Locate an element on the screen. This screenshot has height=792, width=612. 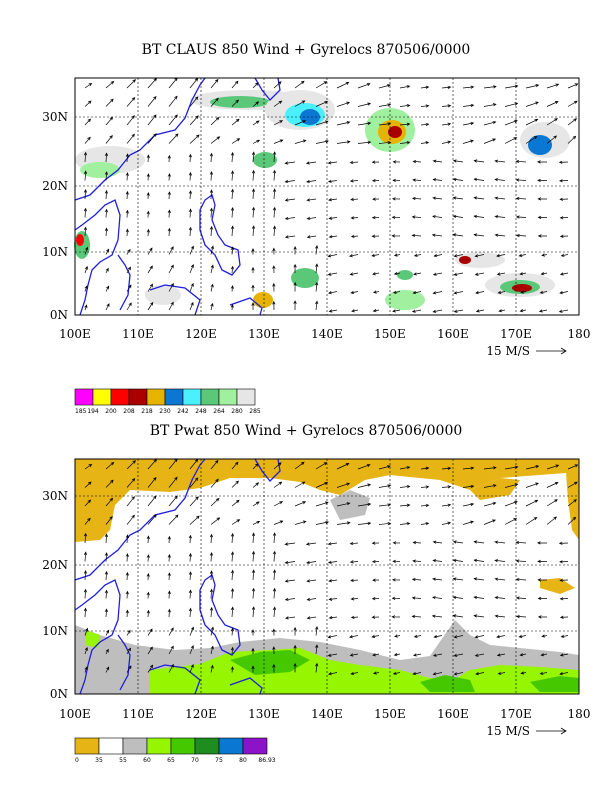
legend-label: 65 is located at coordinates (171, 760).